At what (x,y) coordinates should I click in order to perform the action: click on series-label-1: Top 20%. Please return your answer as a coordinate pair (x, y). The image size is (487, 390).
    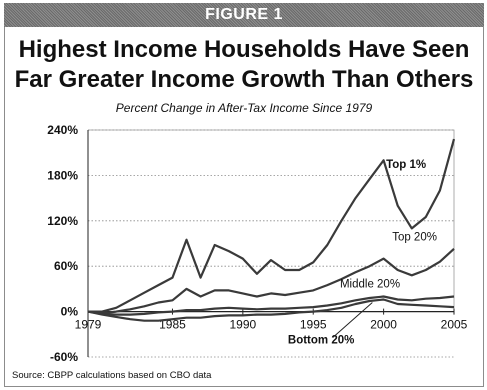
    Looking at the image, I should click on (414, 237).